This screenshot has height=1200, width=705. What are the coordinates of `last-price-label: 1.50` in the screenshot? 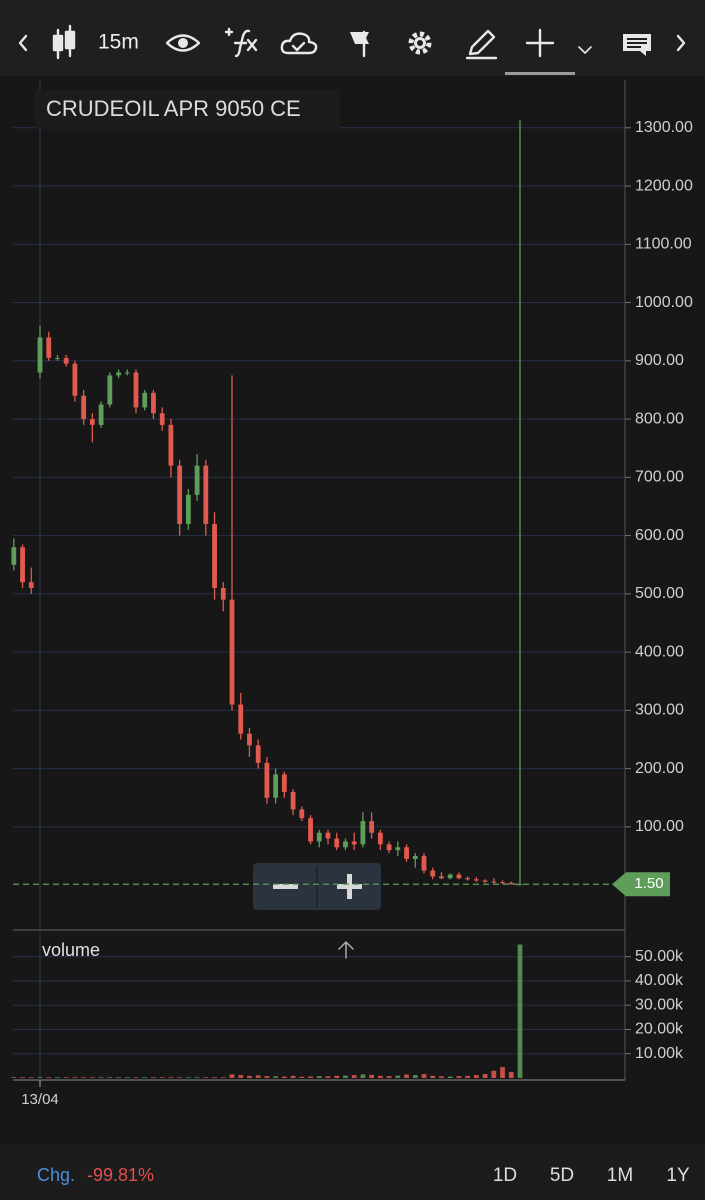 It's located at (648, 883).